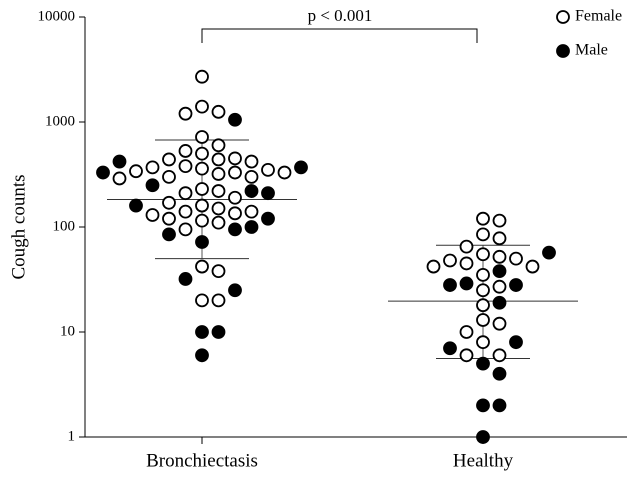  Describe the element at coordinates (591, 50) in the screenshot. I see `legend-label: Male` at that location.